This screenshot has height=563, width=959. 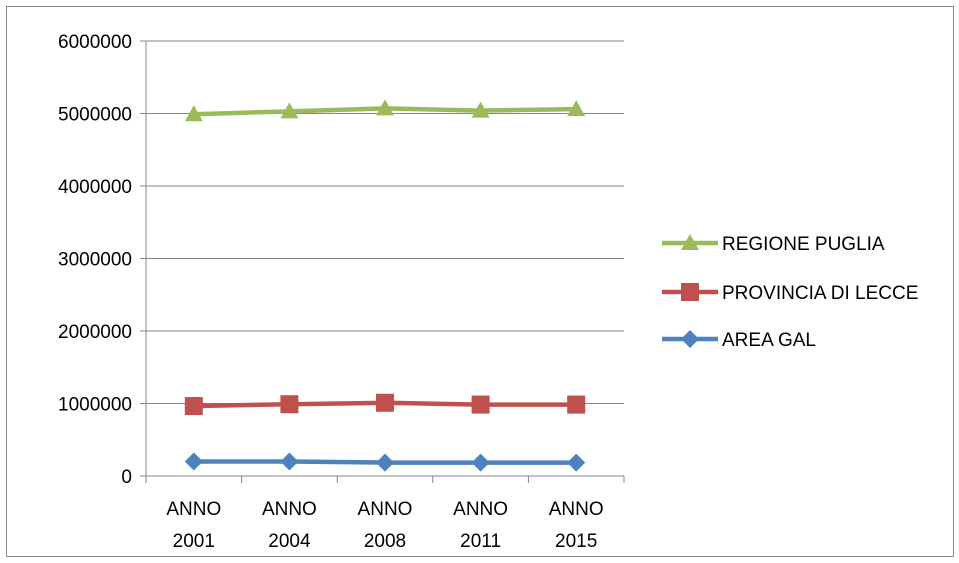 What do you see at coordinates (289, 525) in the screenshot?
I see `x-tick-label: ANNO 2004` at bounding box center [289, 525].